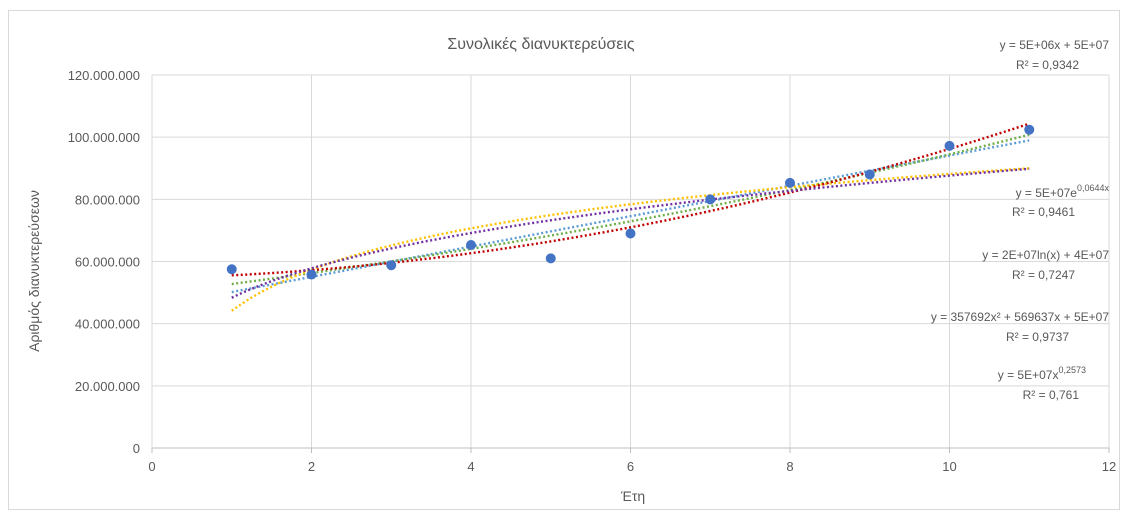  What do you see at coordinates (632, 496) in the screenshot?
I see `x-axis-label: Έτη` at bounding box center [632, 496].